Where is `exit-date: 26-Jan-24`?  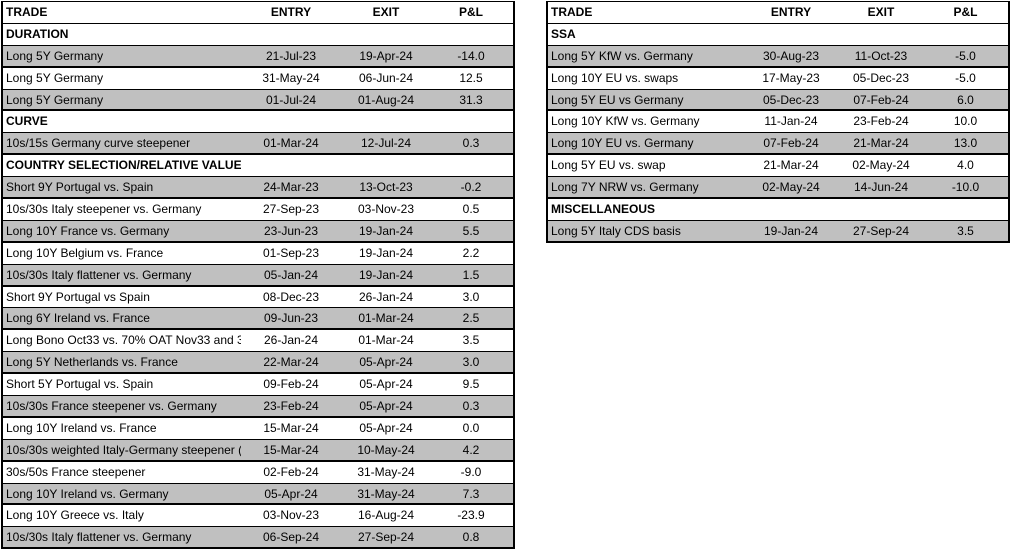
exit-date: 26-Jan-24 is located at coordinates (386, 296).